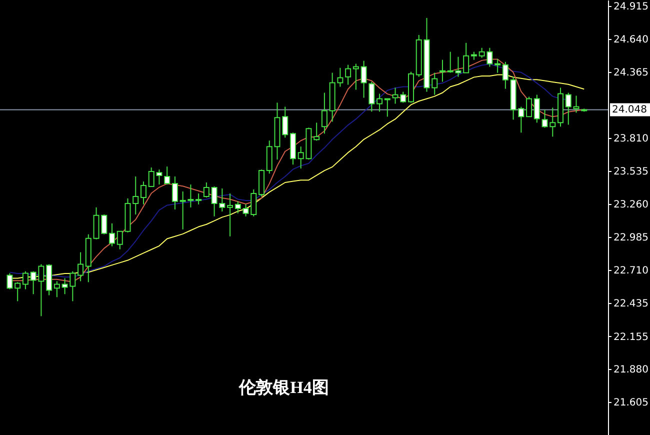 Image resolution: width=650 pixels, height=435 pixels. I want to click on y-tick-label: 21.880, so click(631, 370).